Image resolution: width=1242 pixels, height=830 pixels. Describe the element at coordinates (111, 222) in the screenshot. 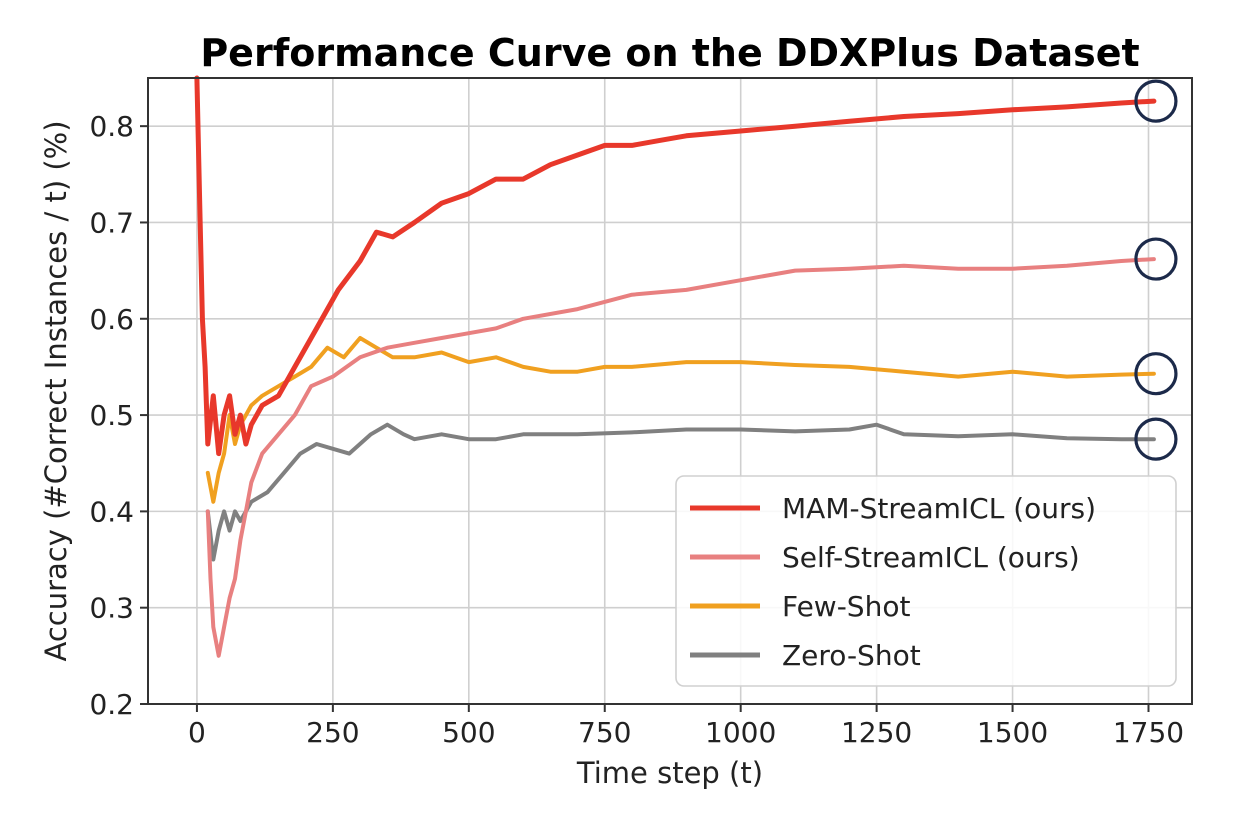

I see `y-tick-label: 0.7` at that location.